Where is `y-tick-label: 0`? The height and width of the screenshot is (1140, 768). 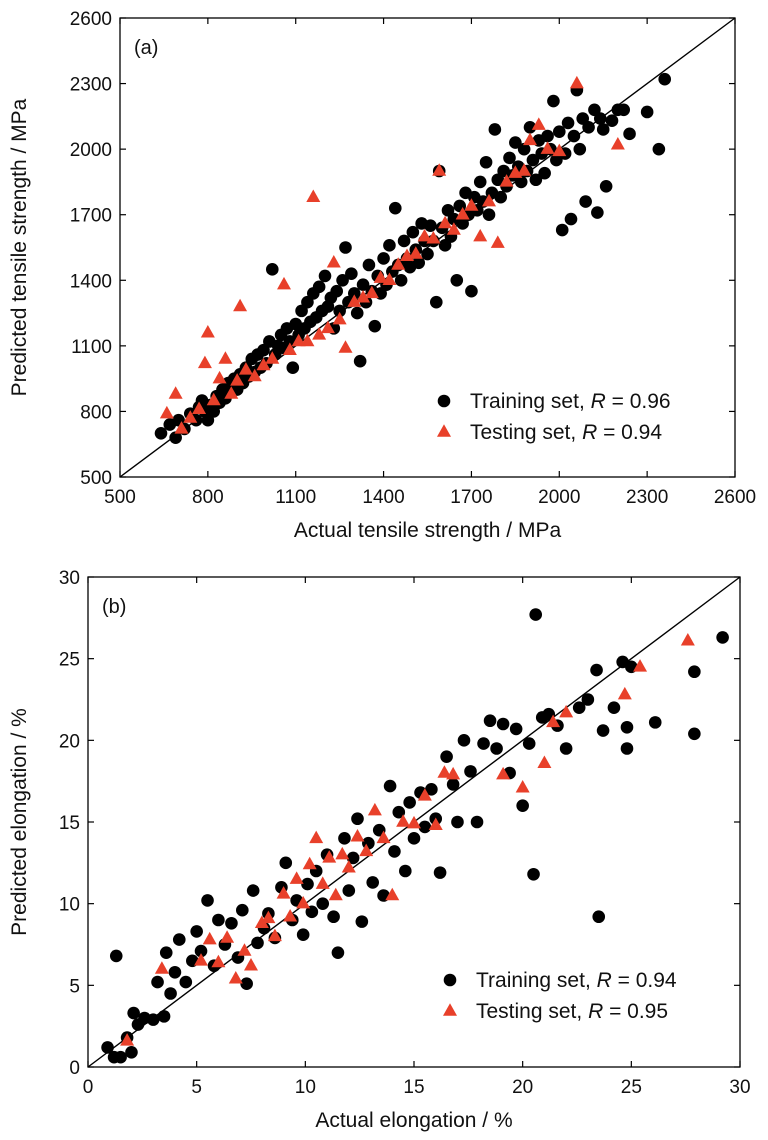 y-tick-label: 0 is located at coordinates (74, 1068).